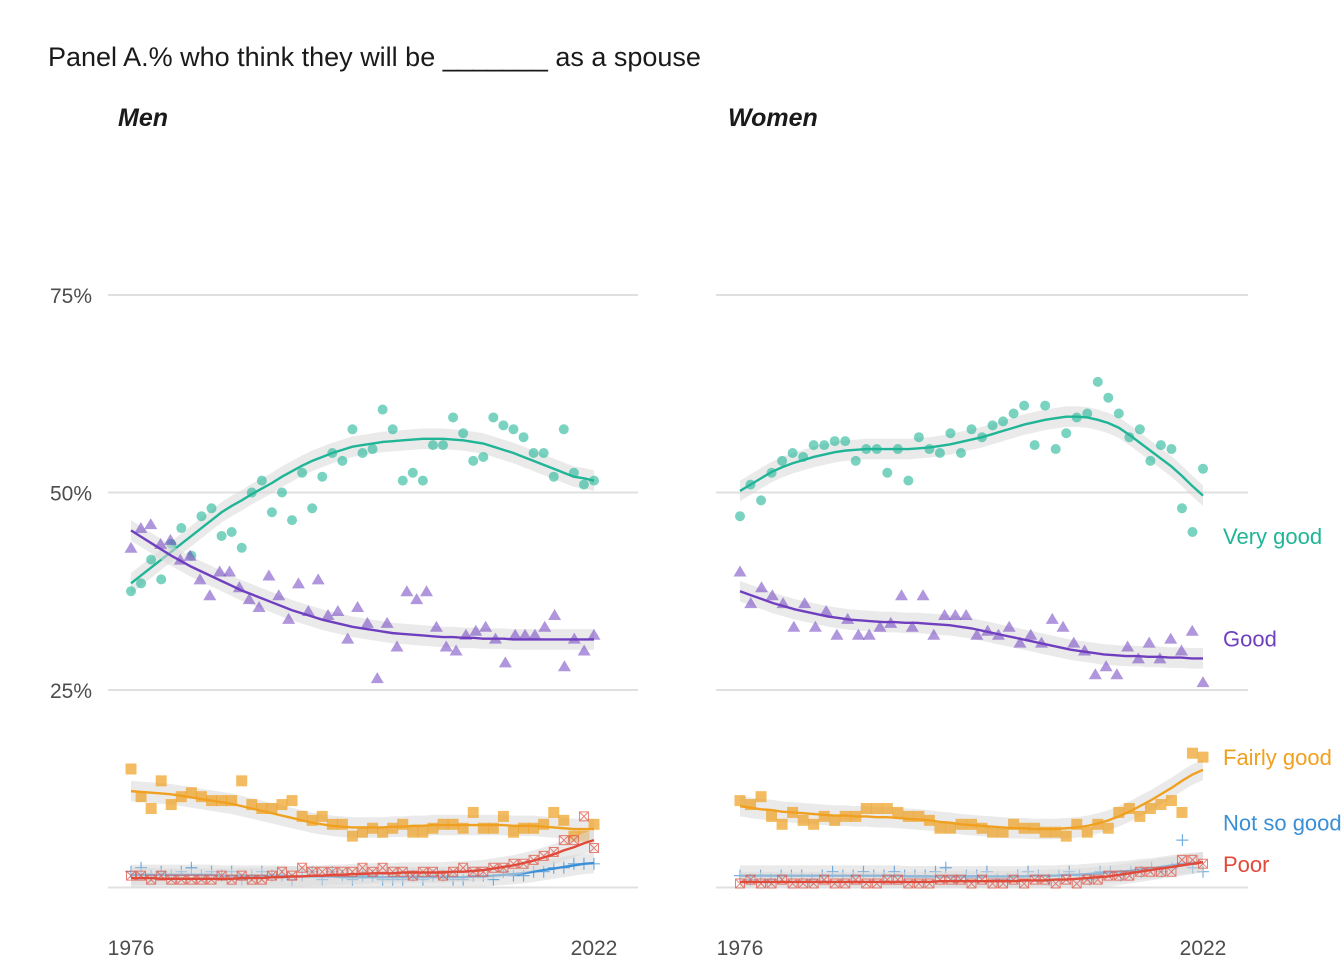  I want to click on women-very-good-trend-line, so click(971, 456).